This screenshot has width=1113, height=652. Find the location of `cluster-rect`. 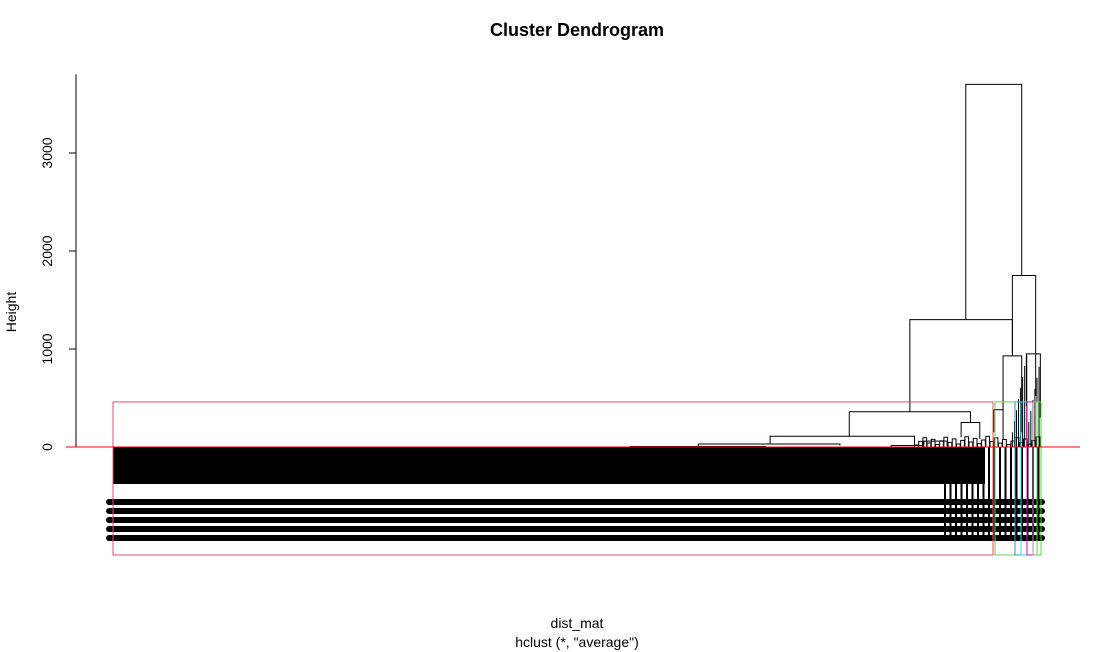

cluster-rect is located at coordinates (1039, 478).